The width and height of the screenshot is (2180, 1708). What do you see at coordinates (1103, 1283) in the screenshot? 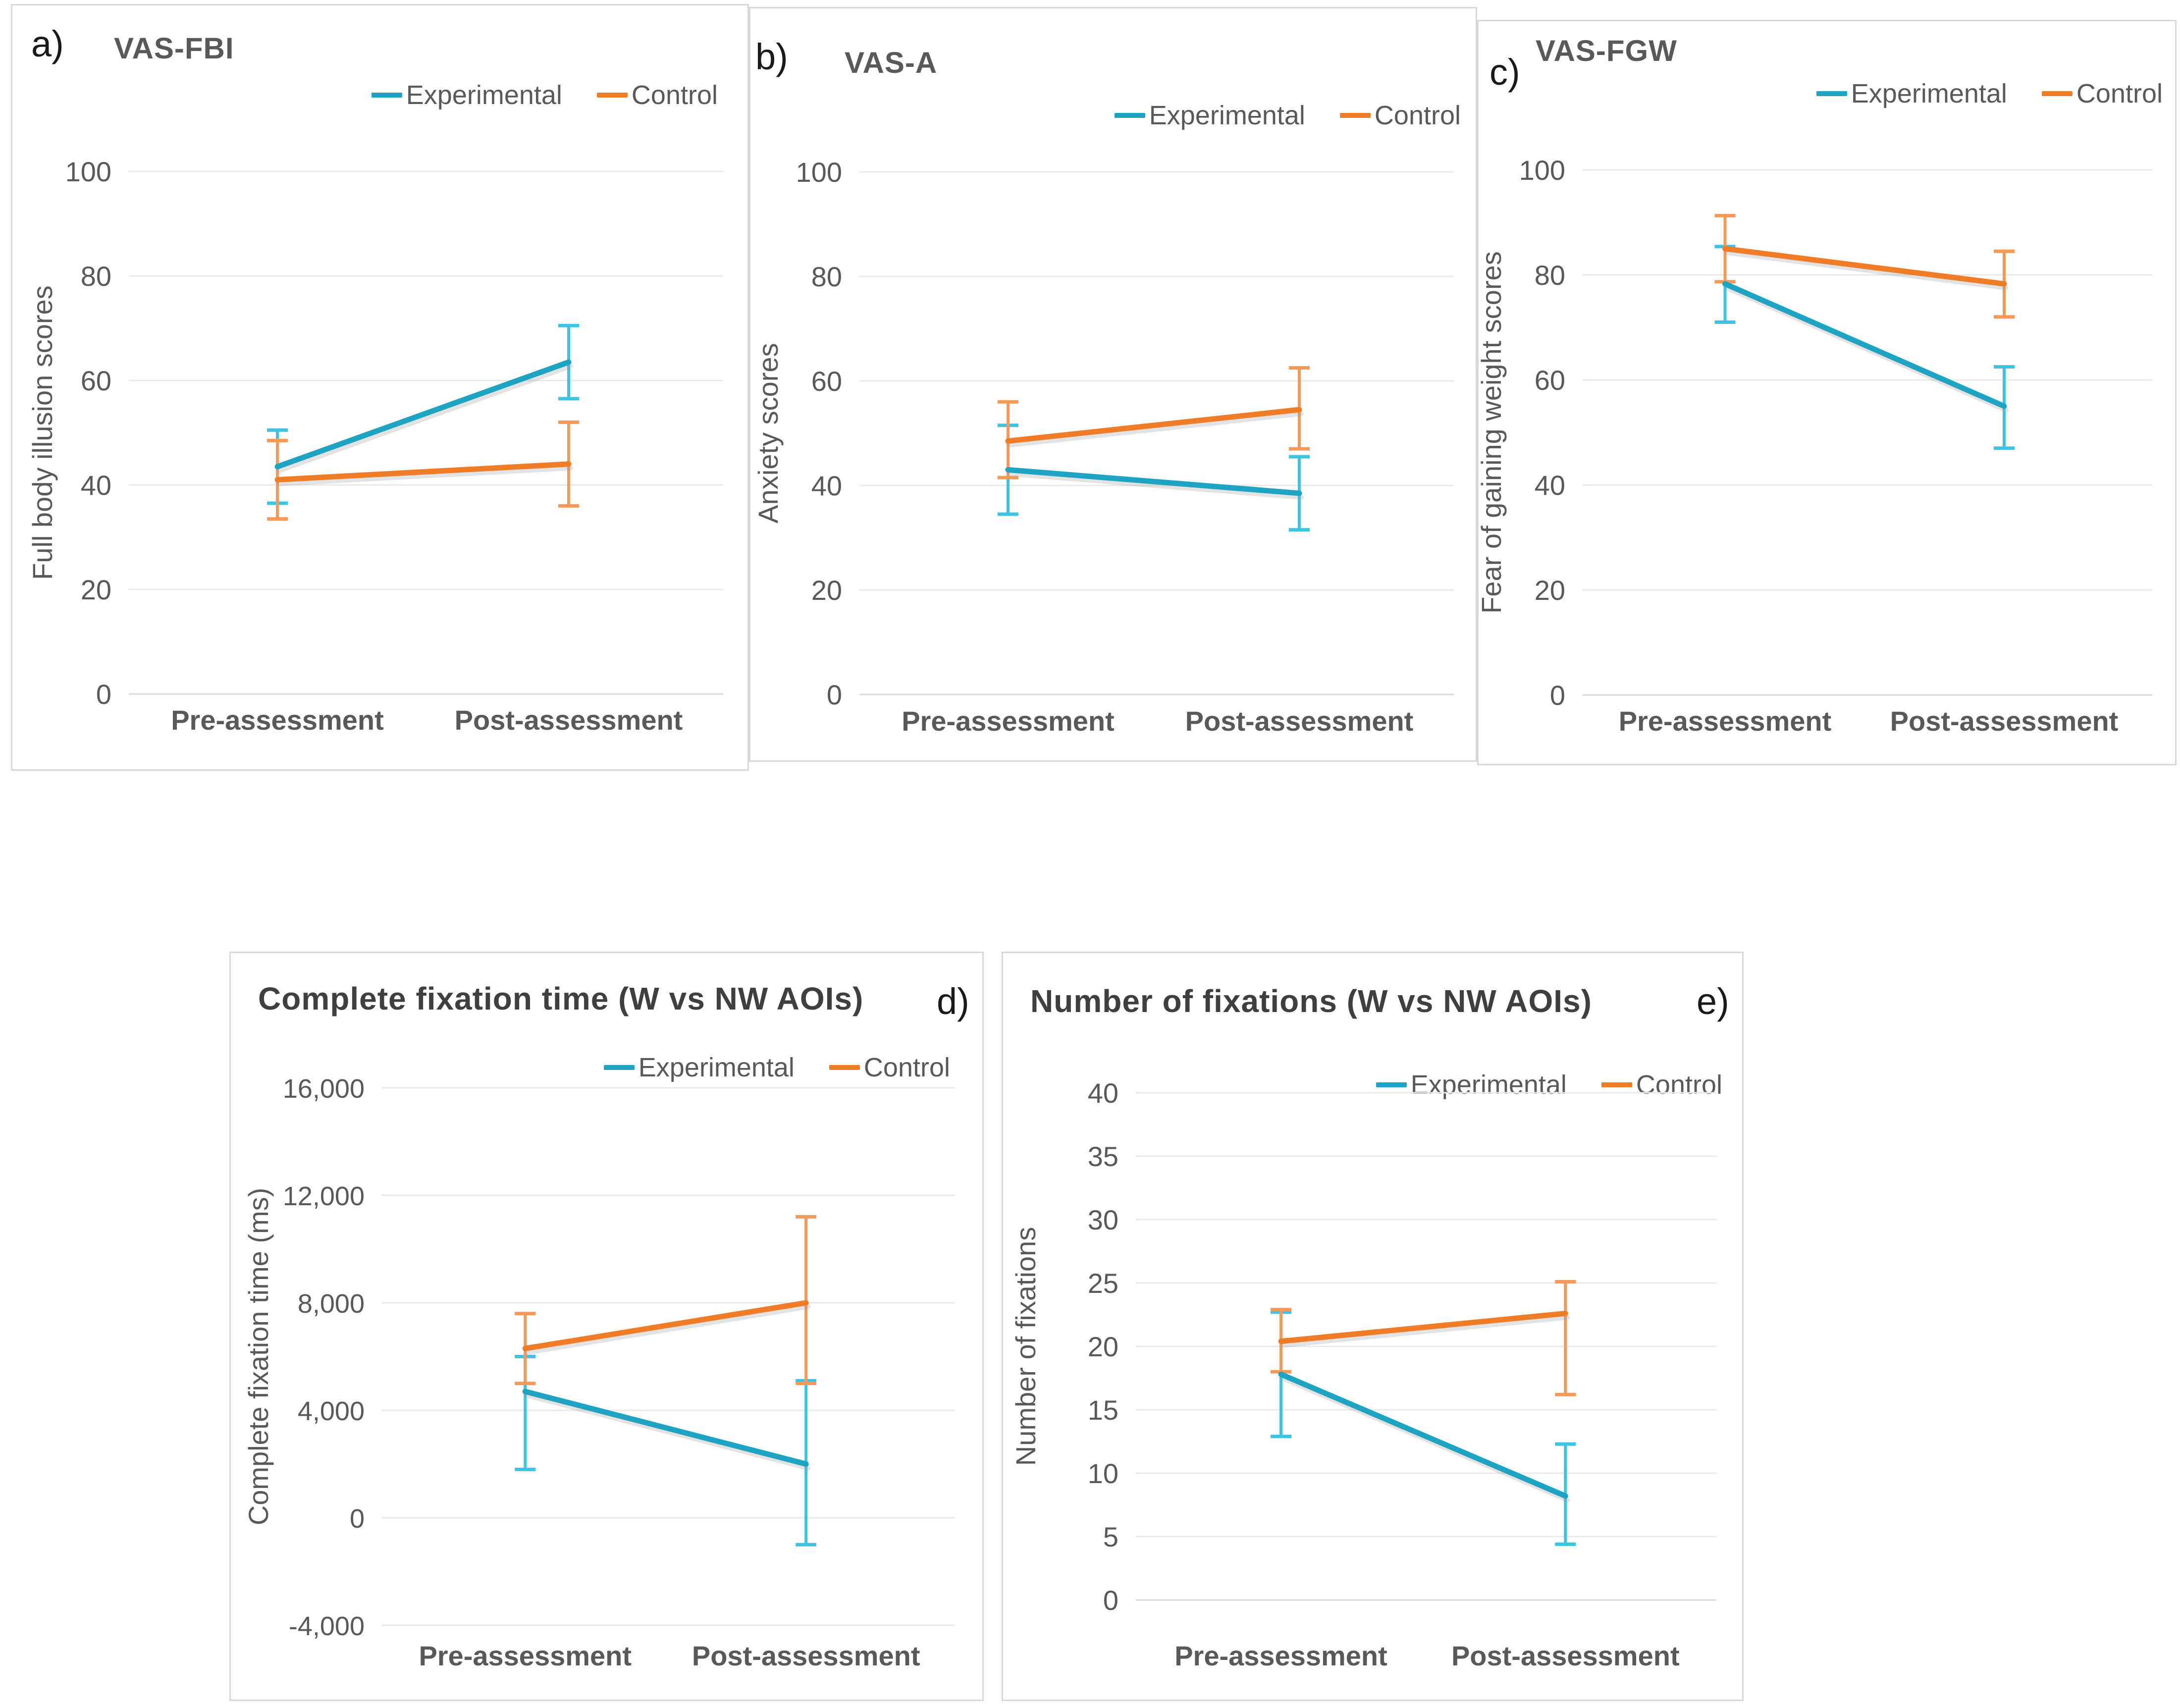
I see `y-tick-label: 25` at bounding box center [1103, 1283].